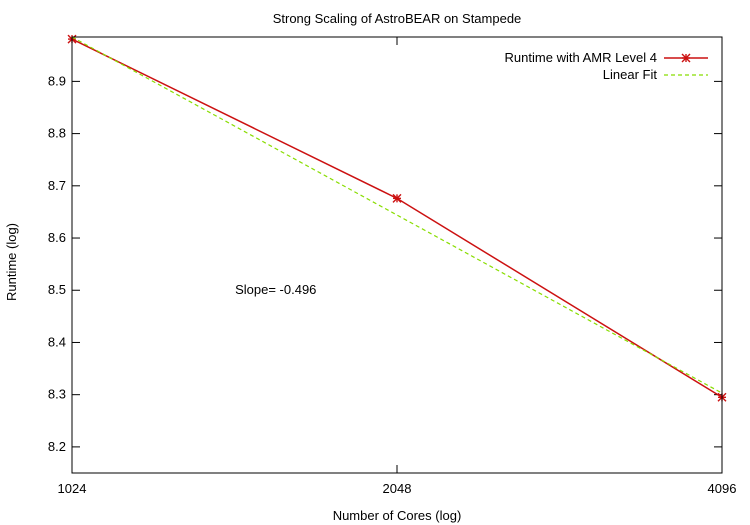 The image size is (750, 525). Describe the element at coordinates (57, 185) in the screenshot. I see `y-tick-label: 8.7` at that location.